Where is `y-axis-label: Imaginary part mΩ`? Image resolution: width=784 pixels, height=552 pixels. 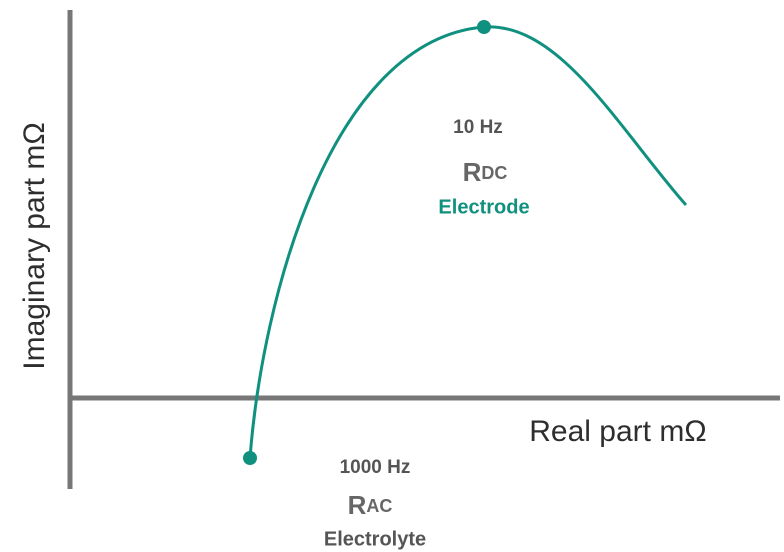
y-axis-label: Imaginary part mΩ is located at coordinates (34, 246).